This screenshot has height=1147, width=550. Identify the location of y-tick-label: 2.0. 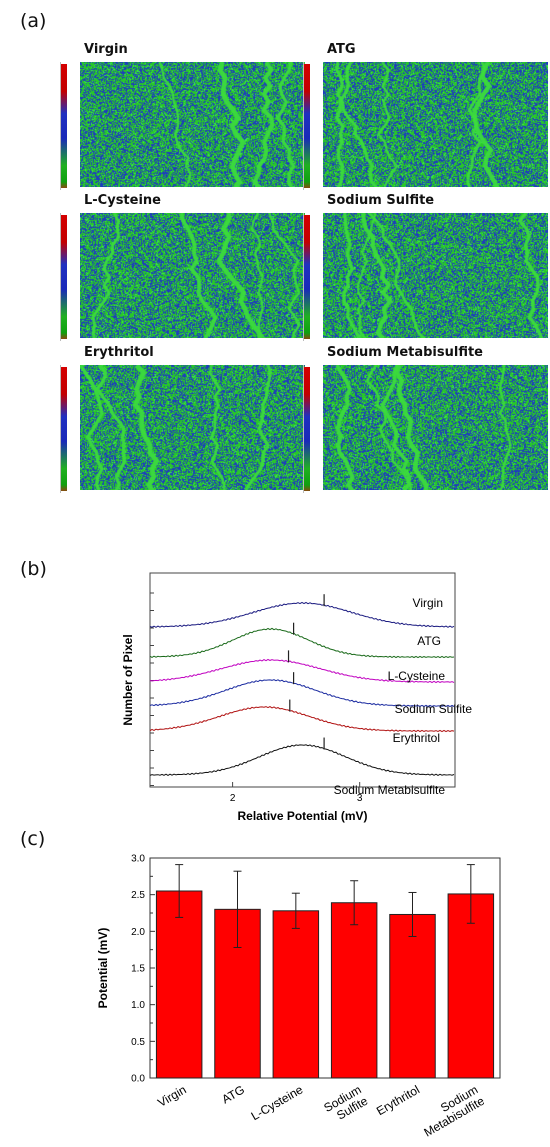
(138, 932).